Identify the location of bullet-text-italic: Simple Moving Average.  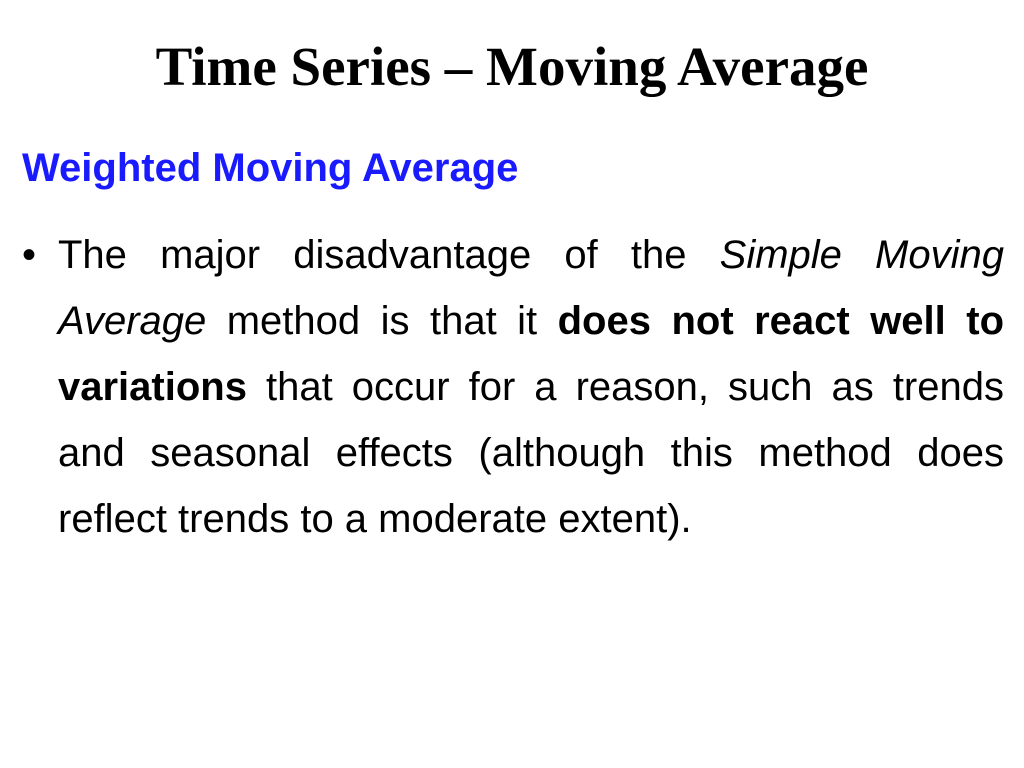
(531, 288).